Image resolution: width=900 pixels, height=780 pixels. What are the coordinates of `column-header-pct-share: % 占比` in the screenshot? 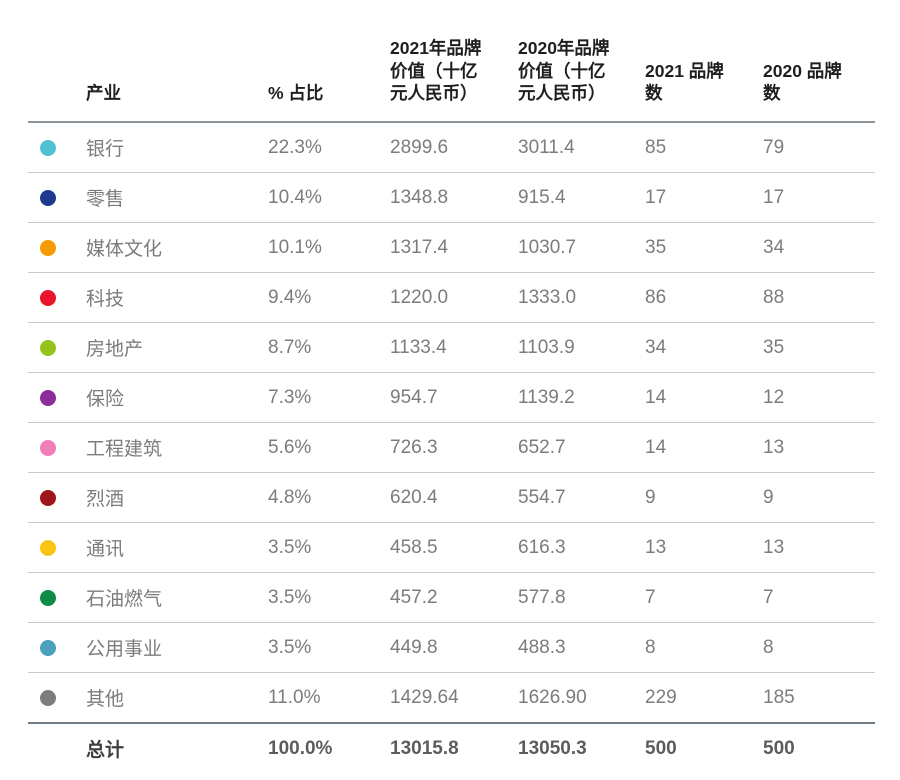 It's located at (296, 93).